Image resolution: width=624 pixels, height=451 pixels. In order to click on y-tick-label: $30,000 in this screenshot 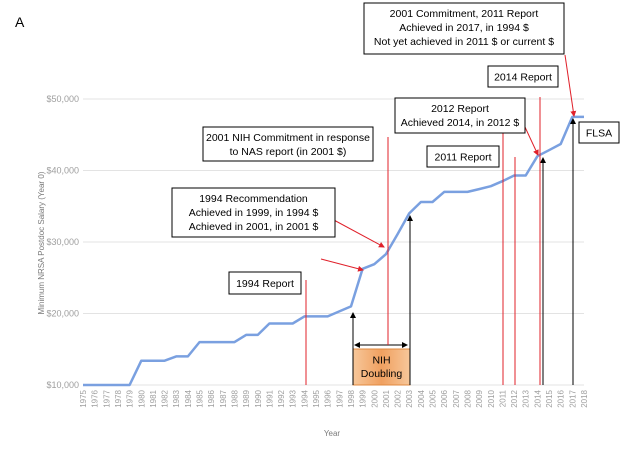, I will do `click(62, 242)`.